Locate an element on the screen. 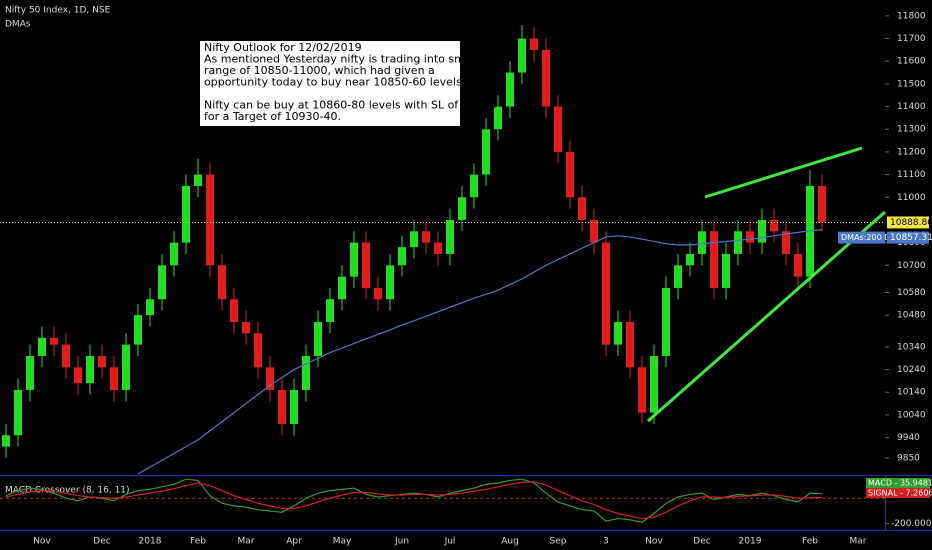 This screenshot has height=550, width=932. y-tick-label: 10140 is located at coordinates (911, 393).